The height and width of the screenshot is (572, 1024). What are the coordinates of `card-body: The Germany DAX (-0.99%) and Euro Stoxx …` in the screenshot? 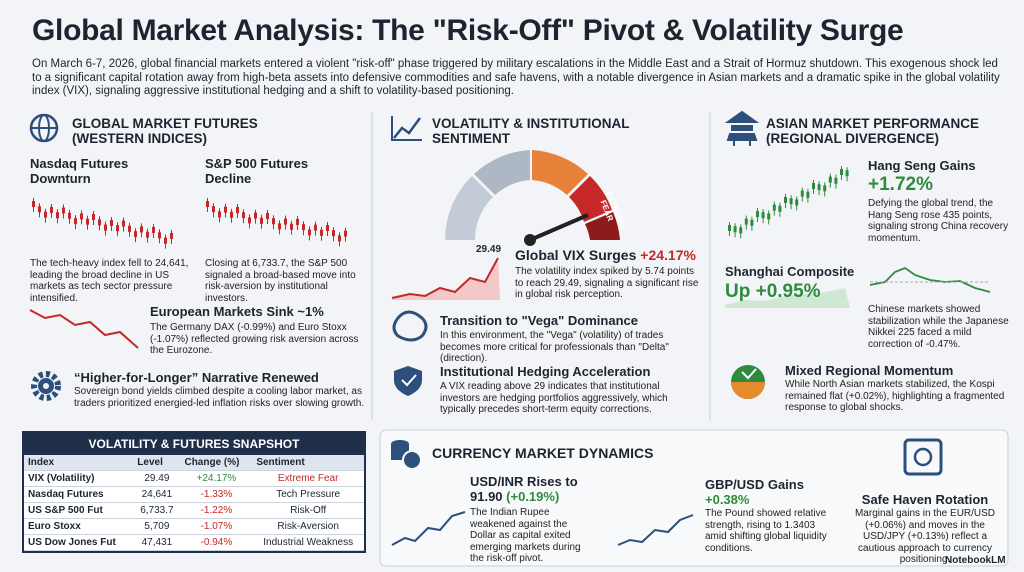 It's located at (254, 339).